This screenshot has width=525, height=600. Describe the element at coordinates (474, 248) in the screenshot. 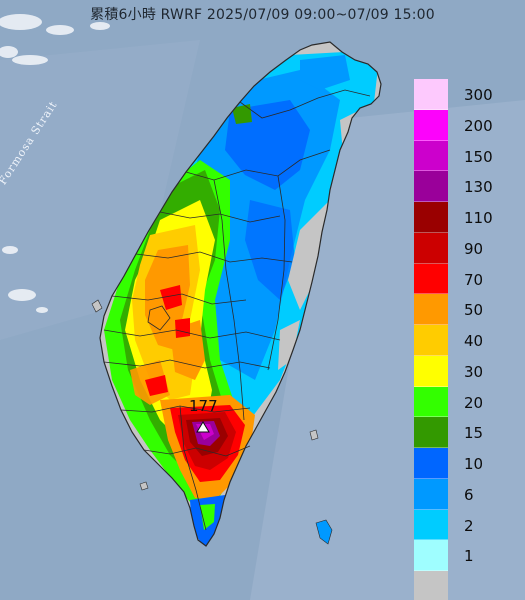

I see `legend-label: 90` at that location.